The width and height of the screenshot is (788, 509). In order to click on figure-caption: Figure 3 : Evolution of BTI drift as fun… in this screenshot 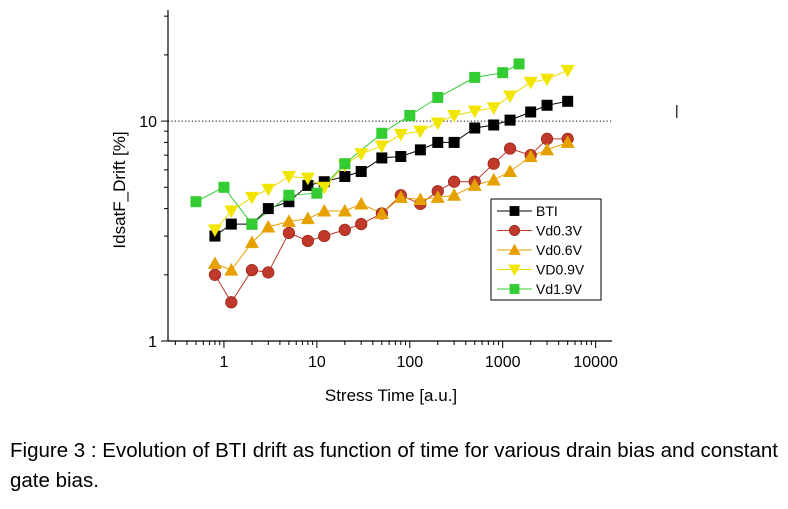, I will do `click(394, 465)`.